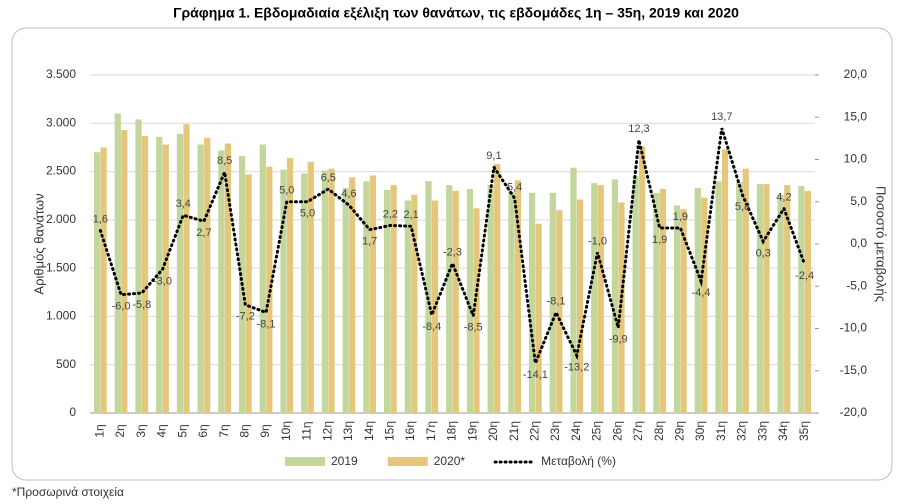  I want to click on data-label: 2,2, so click(390, 214).